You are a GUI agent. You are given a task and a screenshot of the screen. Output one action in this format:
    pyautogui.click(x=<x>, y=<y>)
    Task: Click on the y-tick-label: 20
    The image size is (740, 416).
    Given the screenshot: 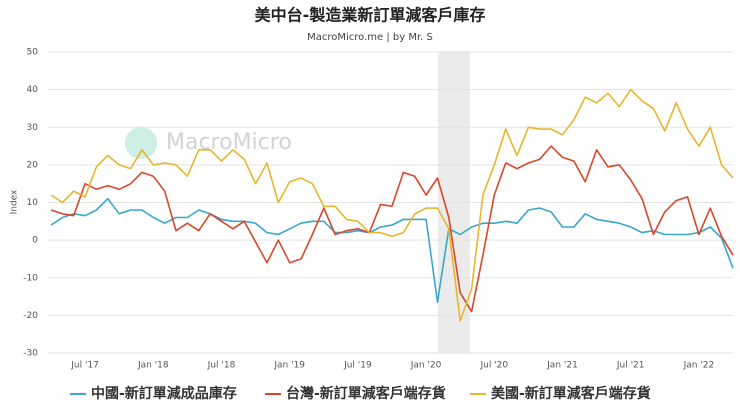 What is the action you would take?
    pyautogui.click(x=33, y=165)
    